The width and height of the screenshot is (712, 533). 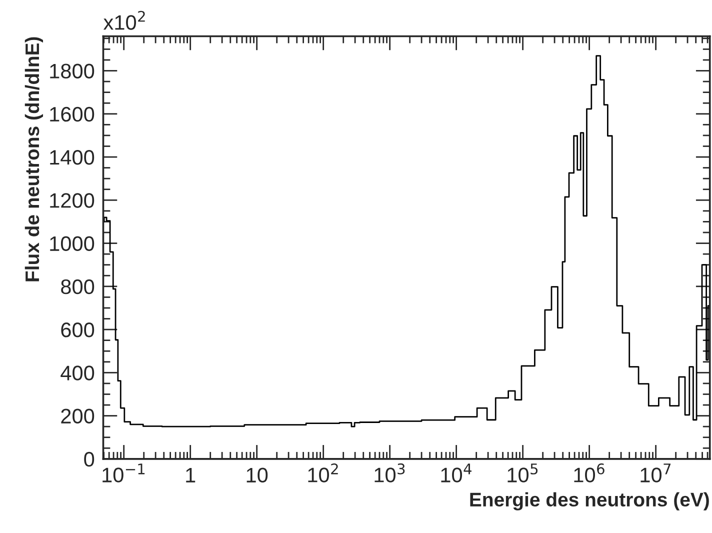 I want to click on x-tick-label: 10$^{4}$, so click(x=456, y=473).